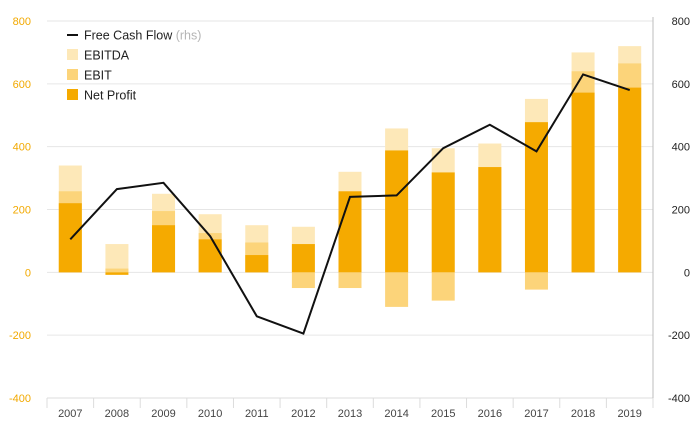 The image size is (700, 433). What do you see at coordinates (117, 414) in the screenshot?
I see `x-tick-label: 2008` at bounding box center [117, 414].